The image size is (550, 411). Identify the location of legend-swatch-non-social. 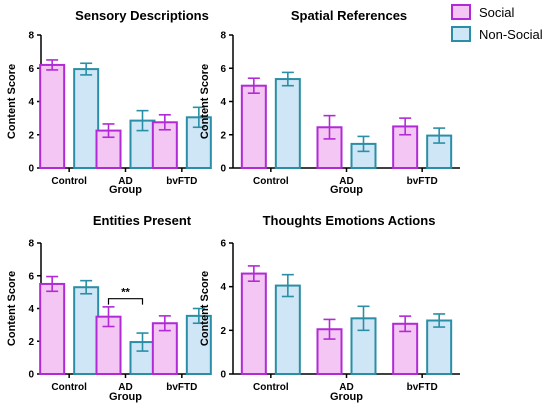
(461, 34).